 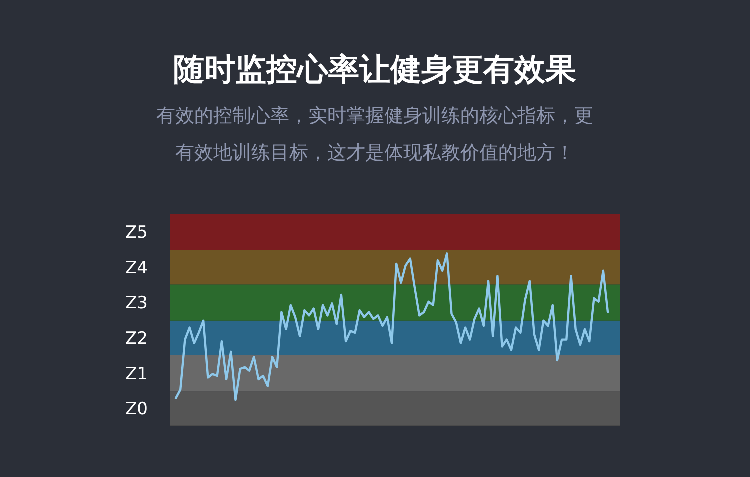 I want to click on band-label: Z3, so click(x=137, y=304).